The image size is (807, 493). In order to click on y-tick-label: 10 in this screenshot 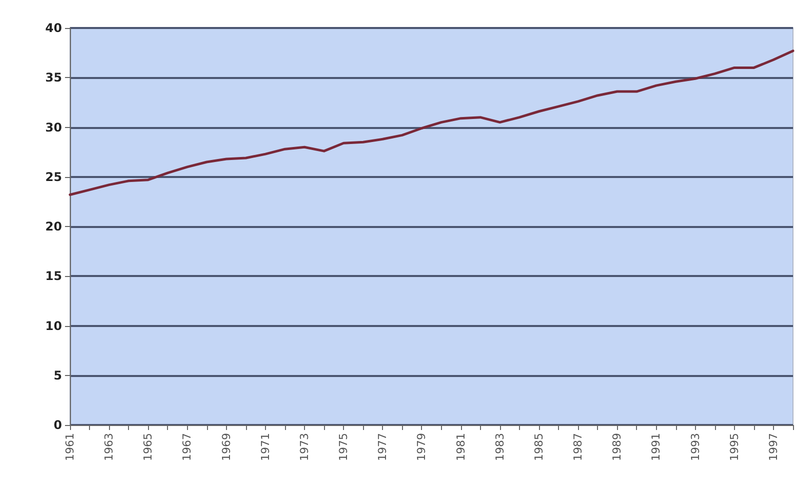, I will do `click(53, 325)`.